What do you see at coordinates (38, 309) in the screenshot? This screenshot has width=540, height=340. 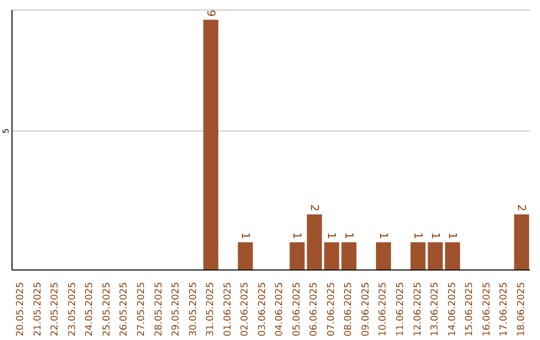 I see `x-tick-label: 21.05.2025` at bounding box center [38, 309].